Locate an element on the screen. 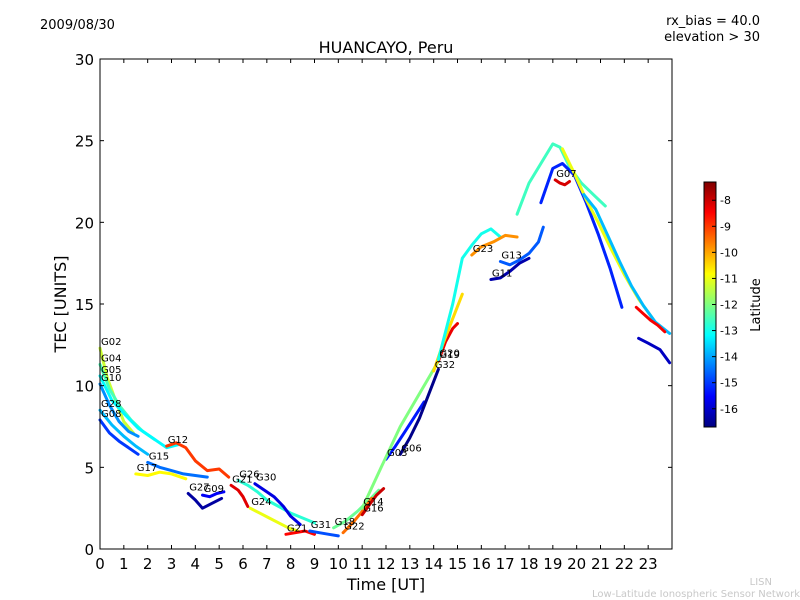  colorbar-tick-label: -8 is located at coordinates (725, 200).